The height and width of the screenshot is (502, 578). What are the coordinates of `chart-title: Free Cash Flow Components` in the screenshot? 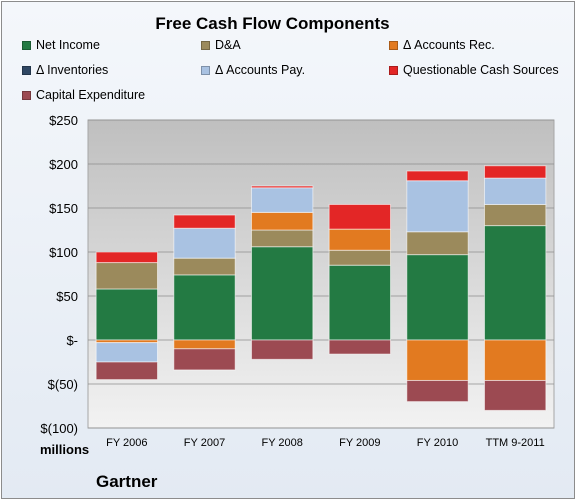 It's located at (272, 23).